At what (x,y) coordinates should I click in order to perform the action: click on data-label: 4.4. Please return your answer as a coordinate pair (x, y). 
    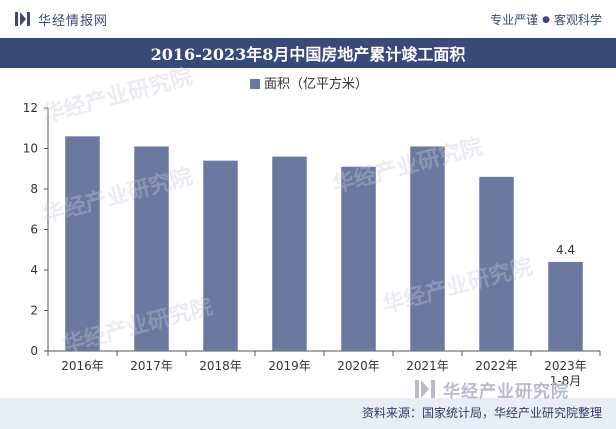
    Looking at the image, I should click on (565, 250).